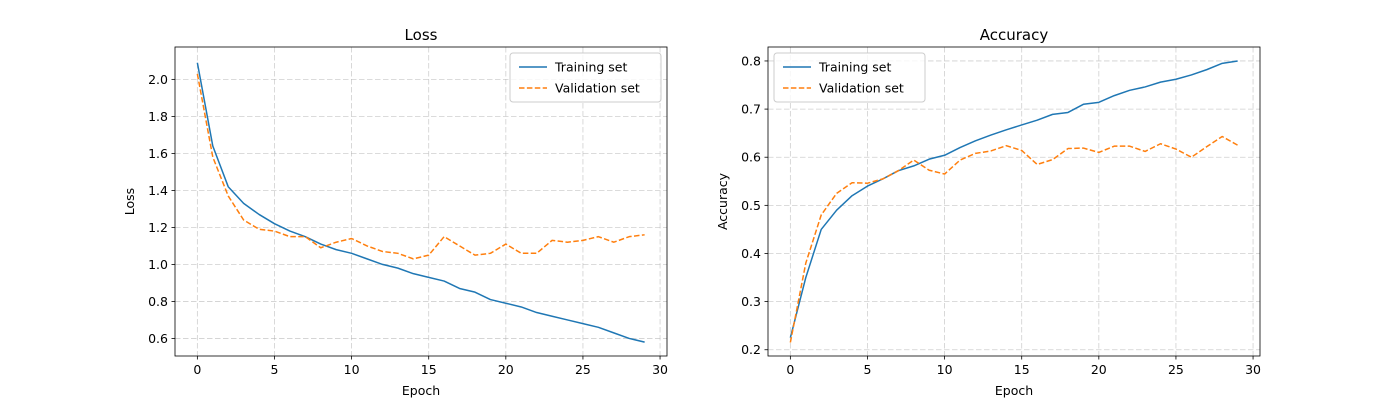 This screenshot has height=400, width=1400. What do you see at coordinates (722, 201) in the screenshot?
I see `accuracy-y-axis-label: Accuracy` at bounding box center [722, 201].